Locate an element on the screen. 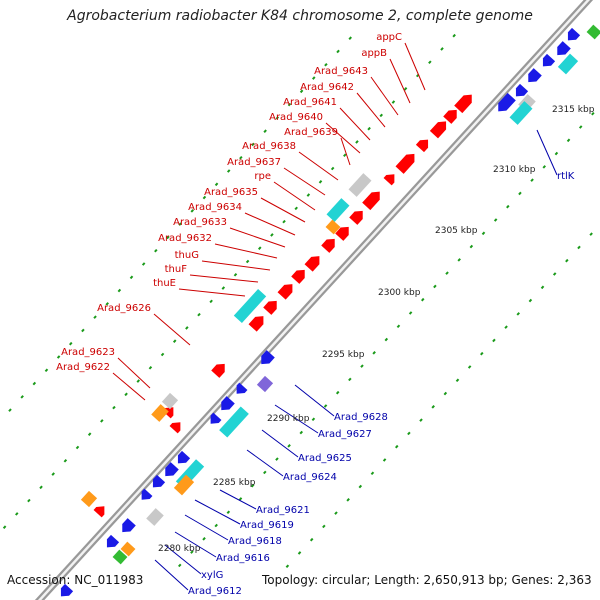 Image resolution: width=600 pixels, height=600 pixels. forward-gene-label: appC is located at coordinates (389, 37).